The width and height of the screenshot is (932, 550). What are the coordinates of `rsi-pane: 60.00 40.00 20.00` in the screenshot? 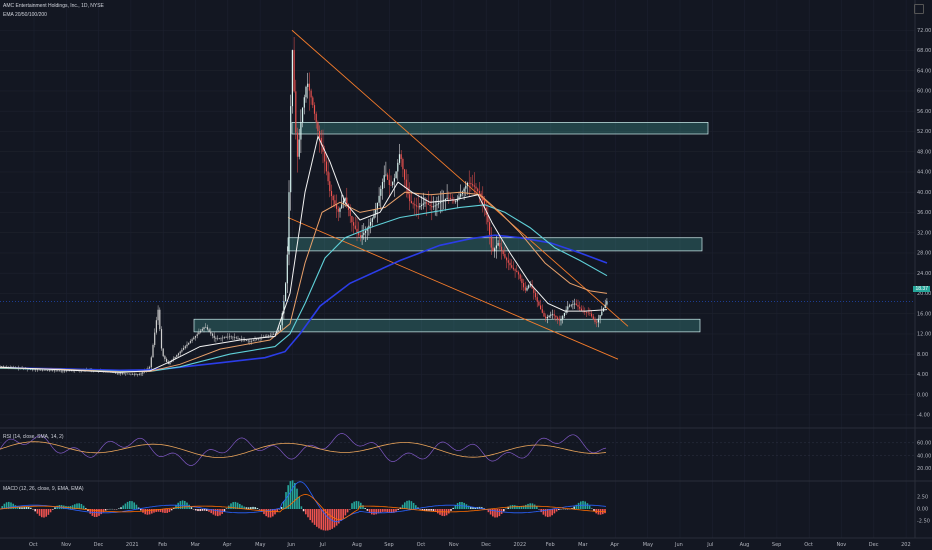 It's located at (465, 452).